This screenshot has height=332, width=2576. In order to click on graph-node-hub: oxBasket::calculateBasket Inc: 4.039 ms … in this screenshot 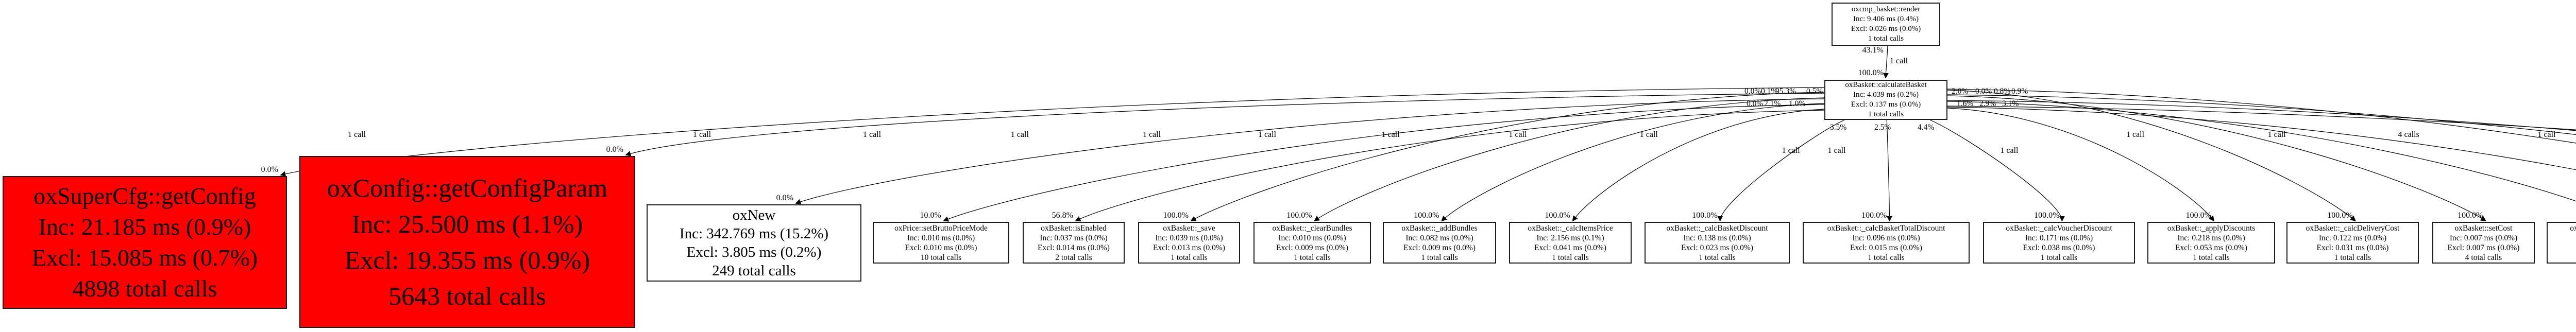, I will do `click(1885, 100)`.